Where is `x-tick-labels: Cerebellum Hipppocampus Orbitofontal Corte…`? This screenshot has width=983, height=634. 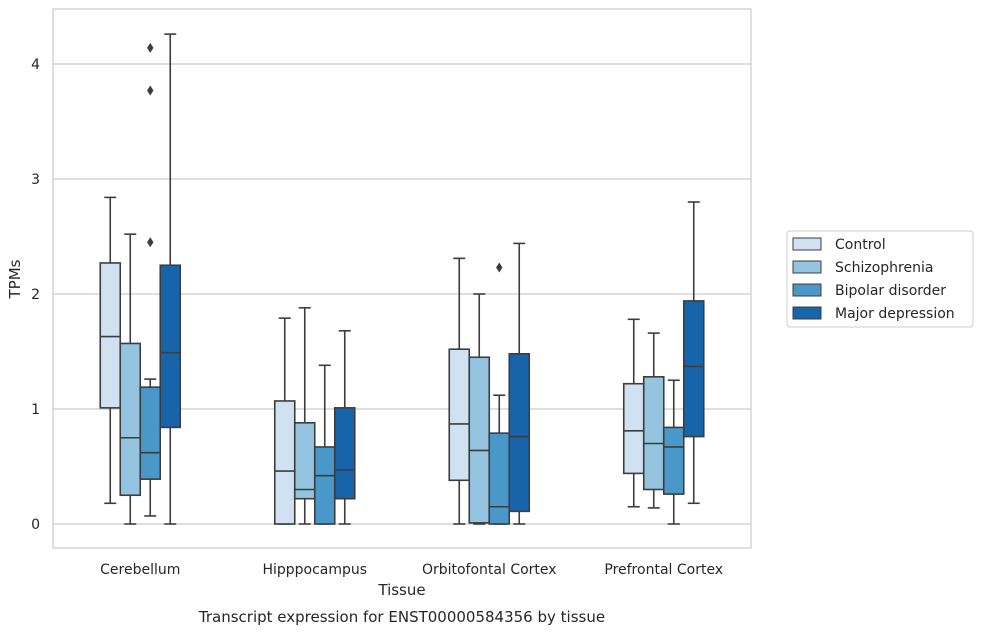
x-tick-labels: Cerebellum Hipppocampus Orbitofontal Corte… is located at coordinates (411, 570).